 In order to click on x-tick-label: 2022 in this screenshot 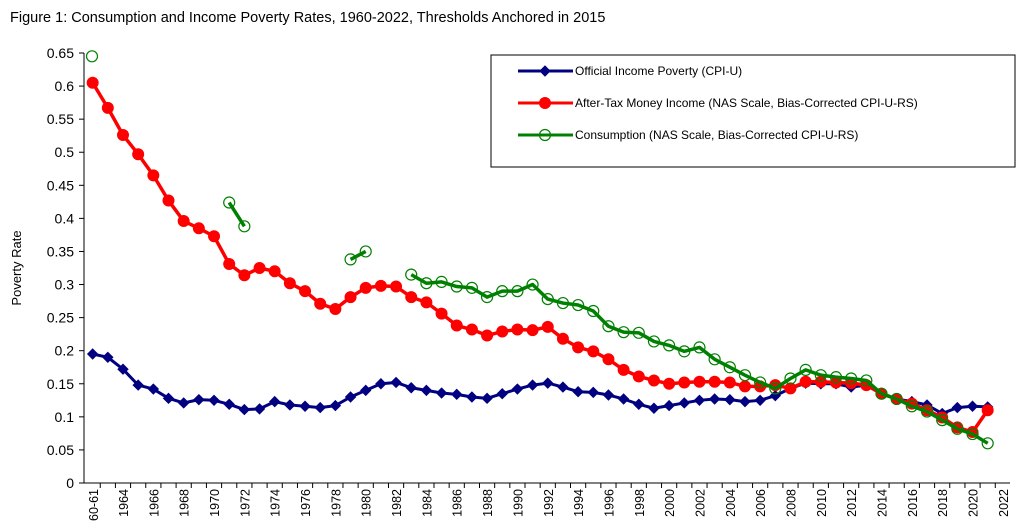, I will do `click(1004, 503)`.